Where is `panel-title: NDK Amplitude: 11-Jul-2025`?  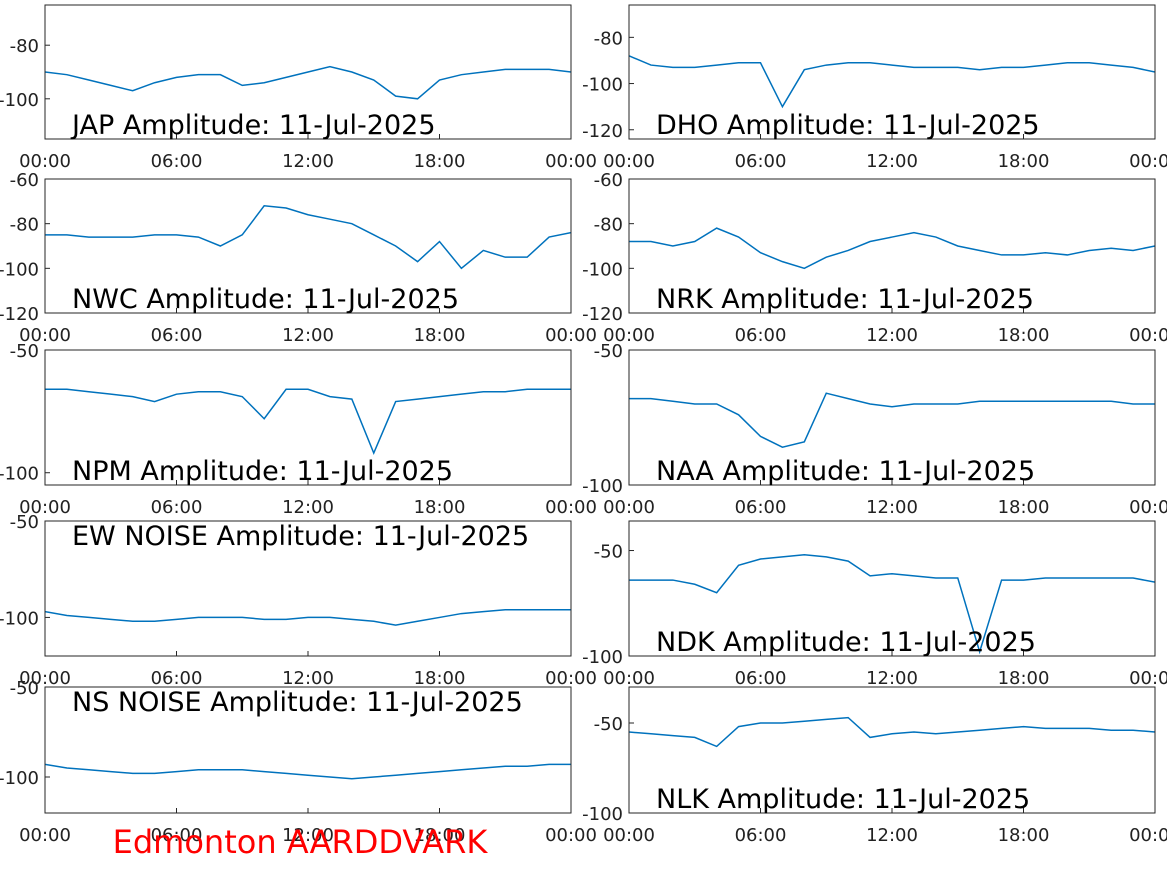 panel-title: NDK Amplitude: 11-Jul-2025 is located at coordinates (846, 642).